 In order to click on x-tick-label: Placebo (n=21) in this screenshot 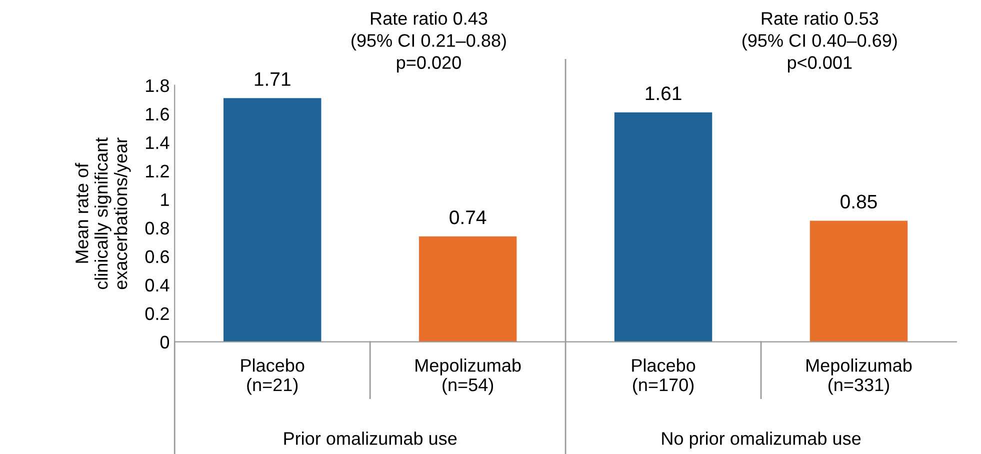, I will do `click(272, 376)`.